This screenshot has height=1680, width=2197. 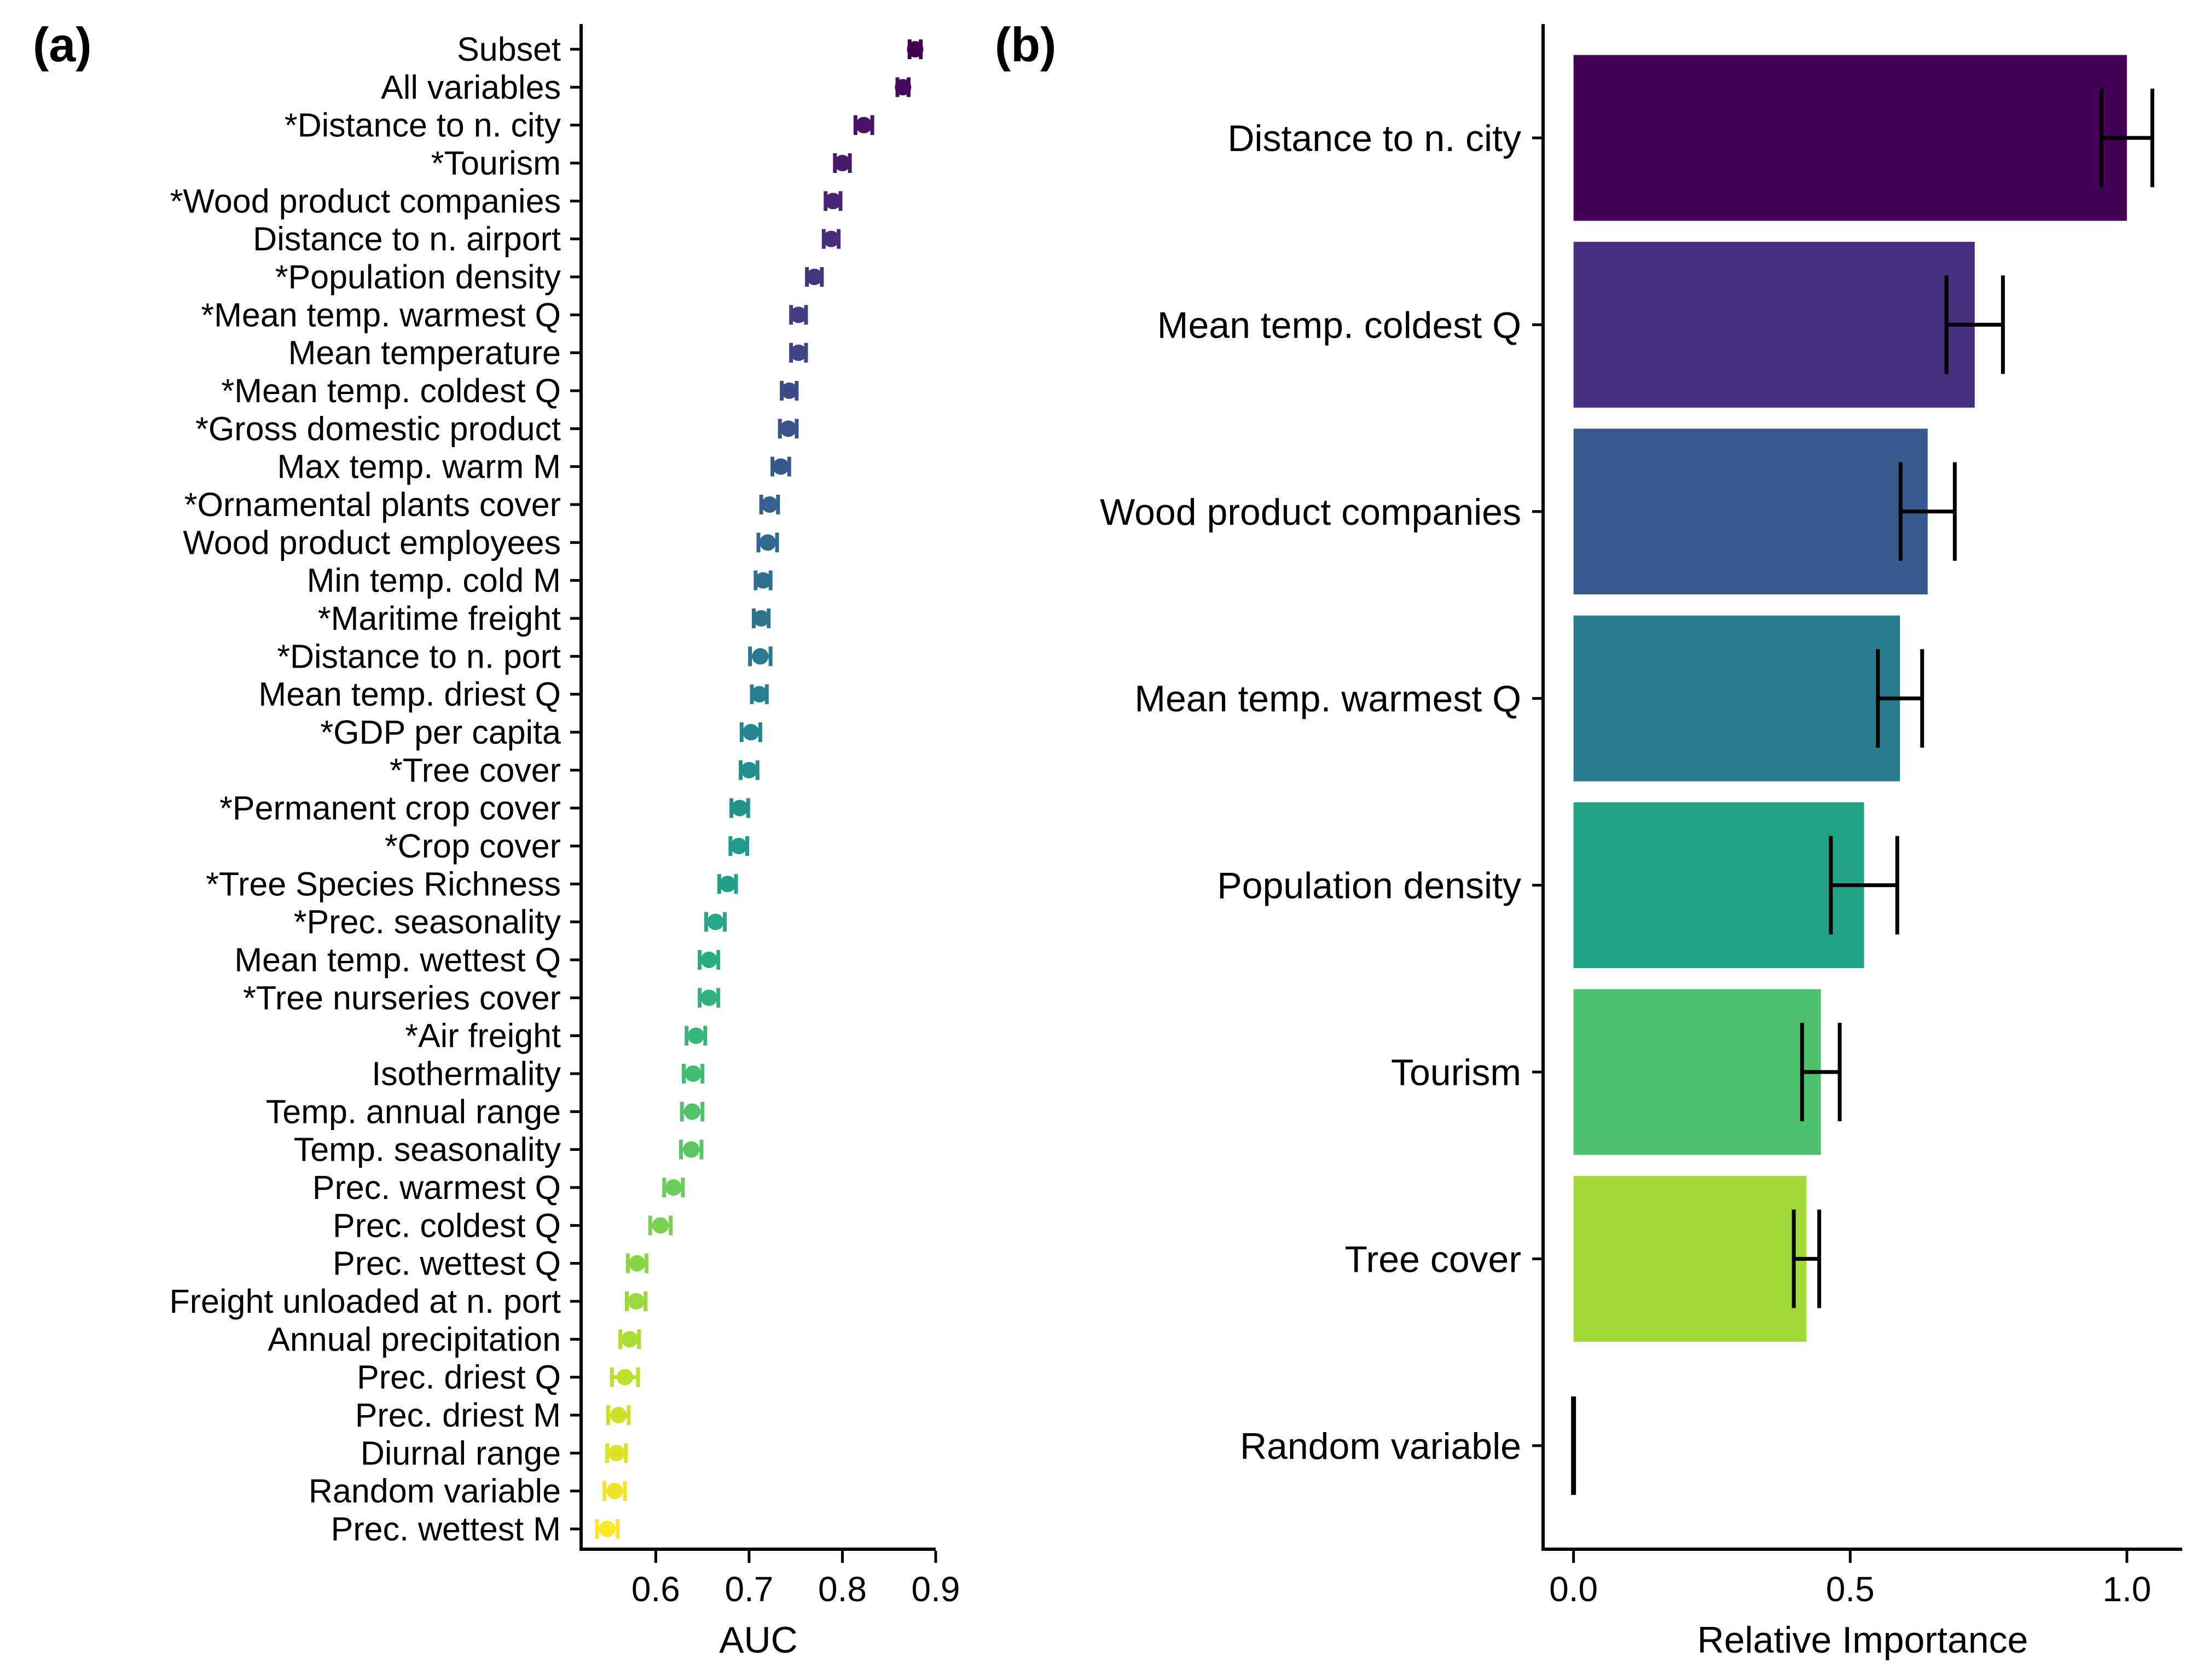 What do you see at coordinates (795, 1580) in the screenshot?
I see `panel-a-x-ticks: 0.6 0.7 0.8 0.9` at bounding box center [795, 1580].